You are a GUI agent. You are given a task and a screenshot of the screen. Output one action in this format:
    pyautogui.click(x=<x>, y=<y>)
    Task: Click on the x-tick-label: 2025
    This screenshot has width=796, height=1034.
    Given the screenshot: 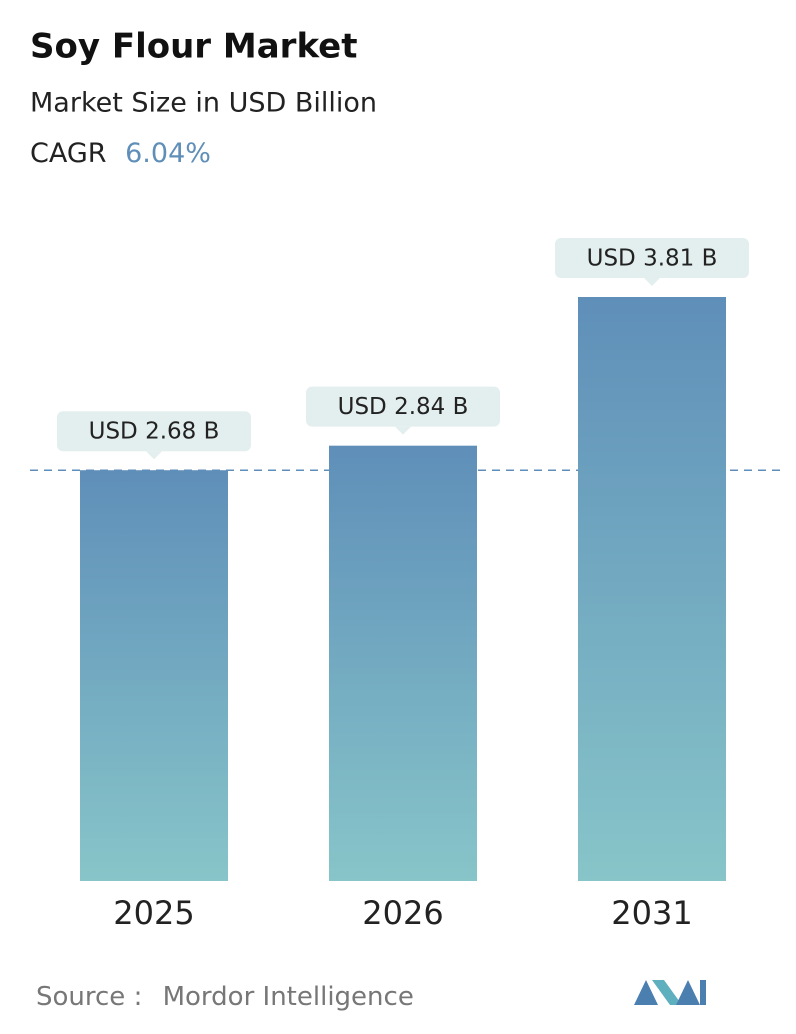 What is the action you would take?
    pyautogui.click(x=153, y=913)
    